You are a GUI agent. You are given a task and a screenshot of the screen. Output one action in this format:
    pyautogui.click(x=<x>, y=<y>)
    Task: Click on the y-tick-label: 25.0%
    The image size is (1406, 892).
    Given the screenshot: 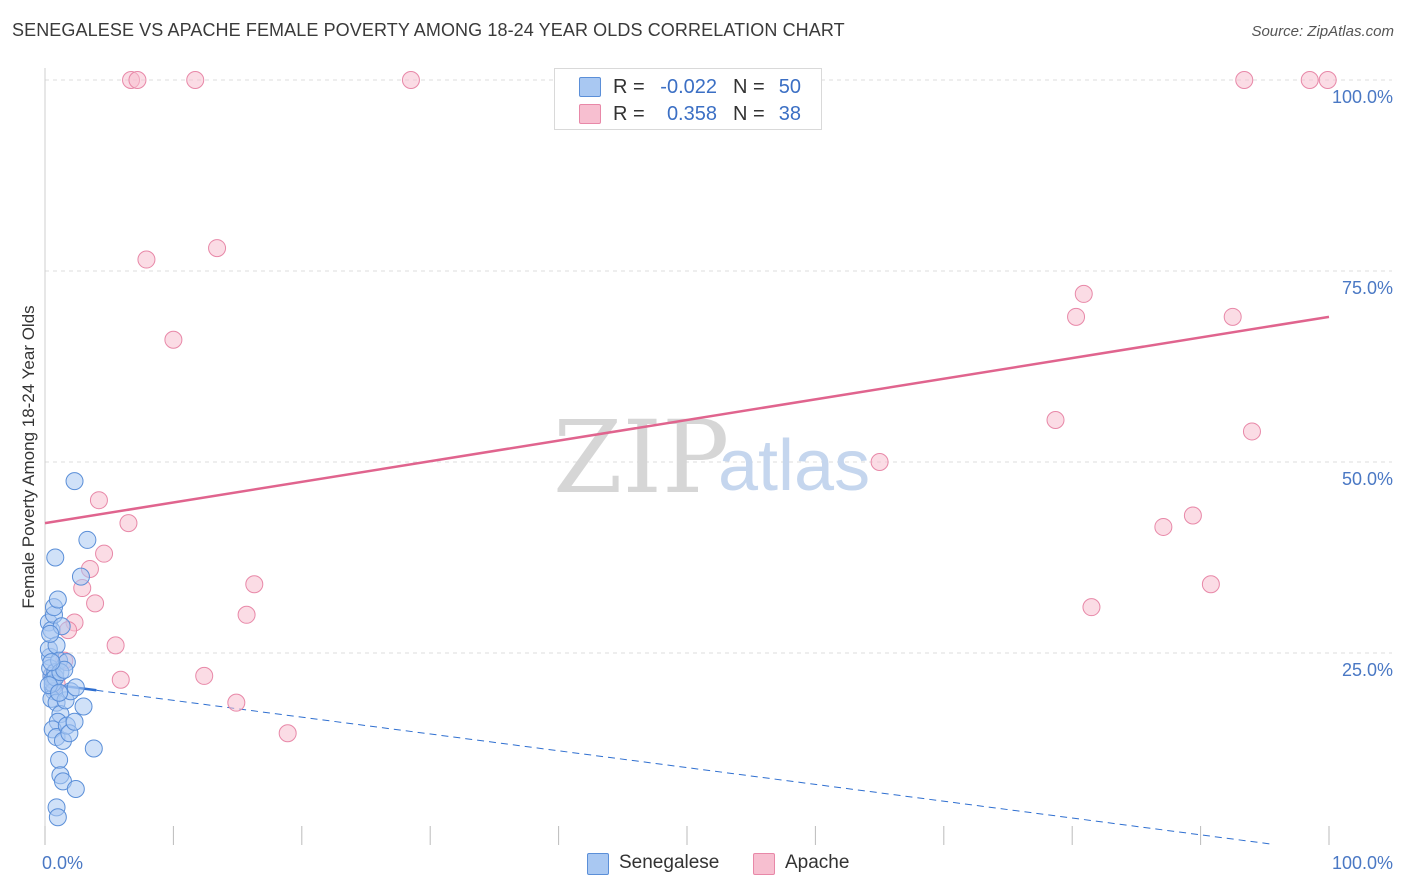 What is the action you would take?
    pyautogui.click(x=1367, y=670)
    